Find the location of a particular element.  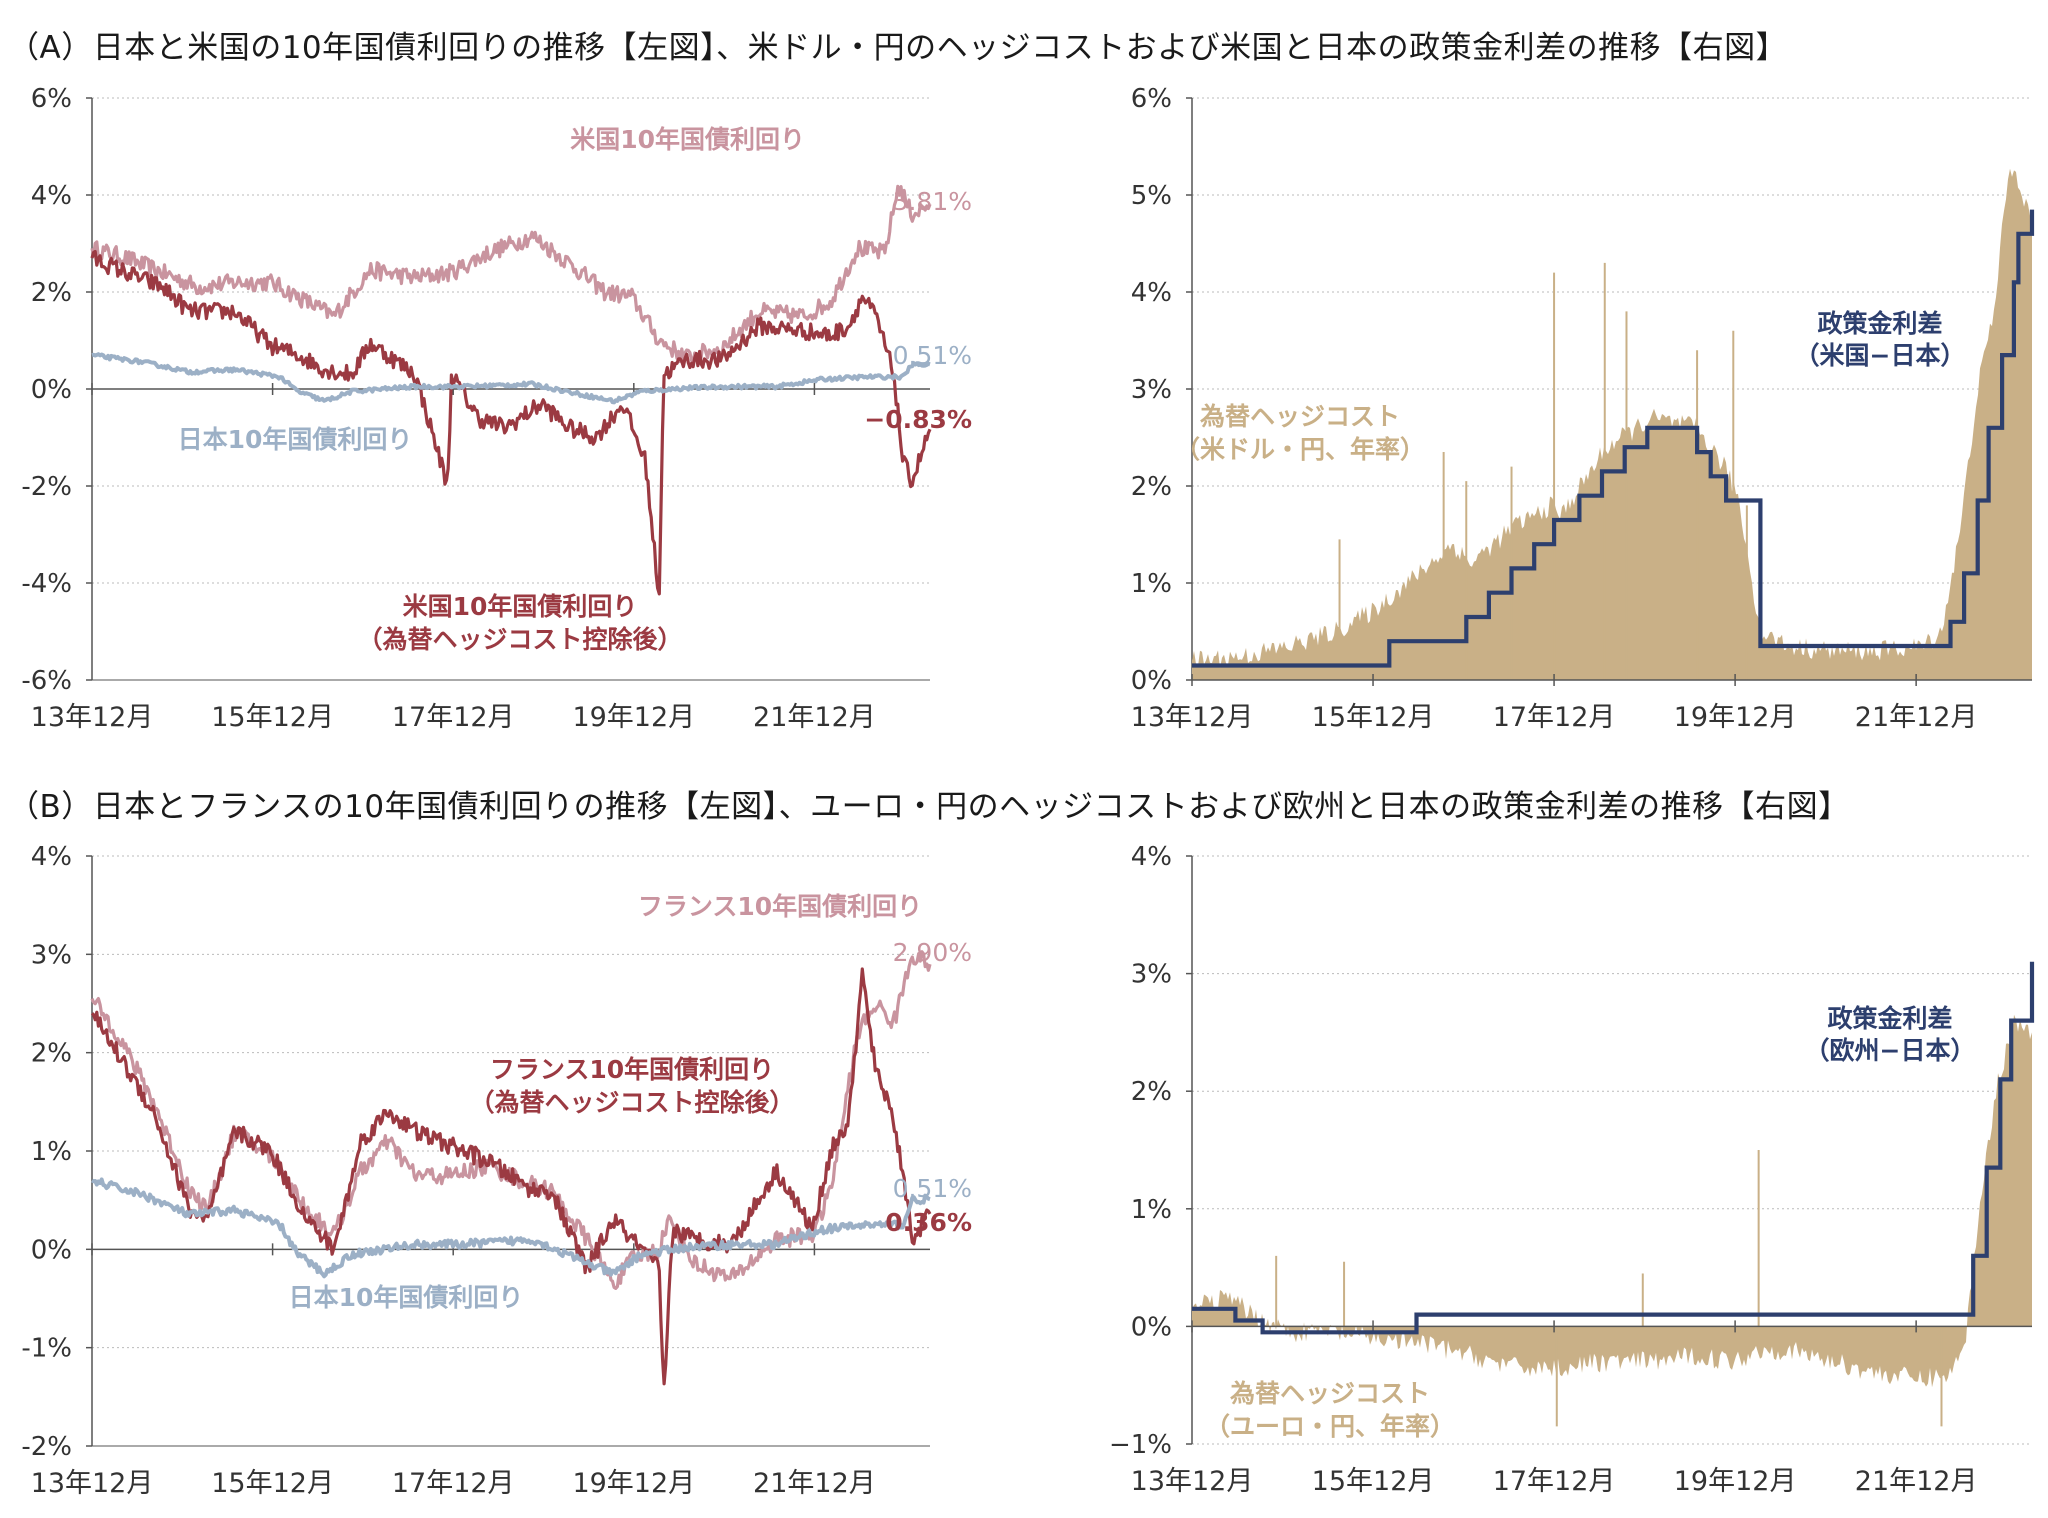

series-label-foreign: フランス10年国債利回り is located at coordinates (780, 906).